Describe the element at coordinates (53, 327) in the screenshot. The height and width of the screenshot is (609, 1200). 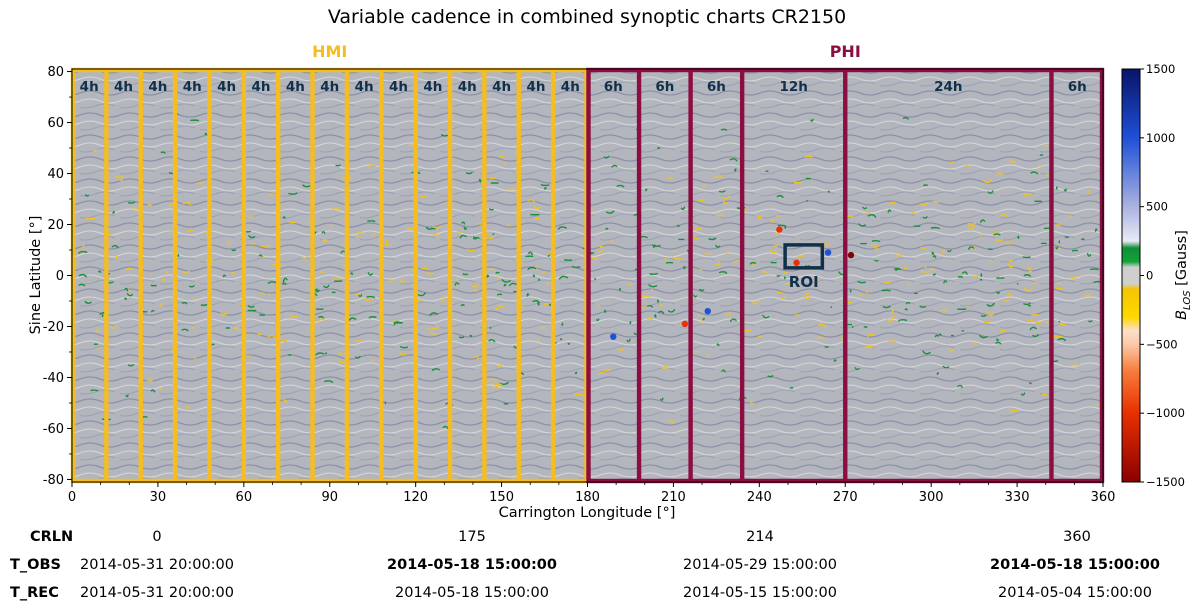
I see `y-tick-label: -20` at that location.